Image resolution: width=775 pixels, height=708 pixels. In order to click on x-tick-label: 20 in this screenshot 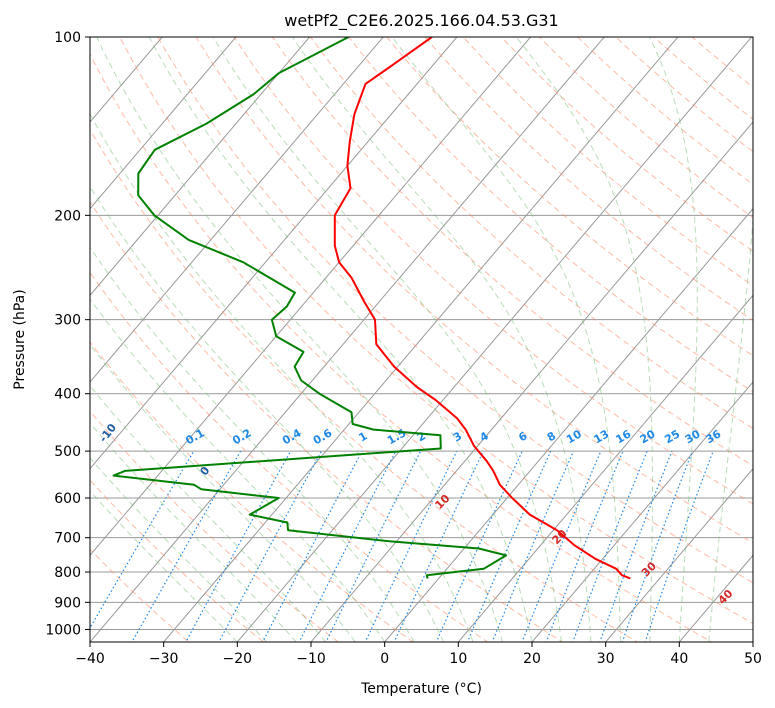, I will do `click(532, 659)`.